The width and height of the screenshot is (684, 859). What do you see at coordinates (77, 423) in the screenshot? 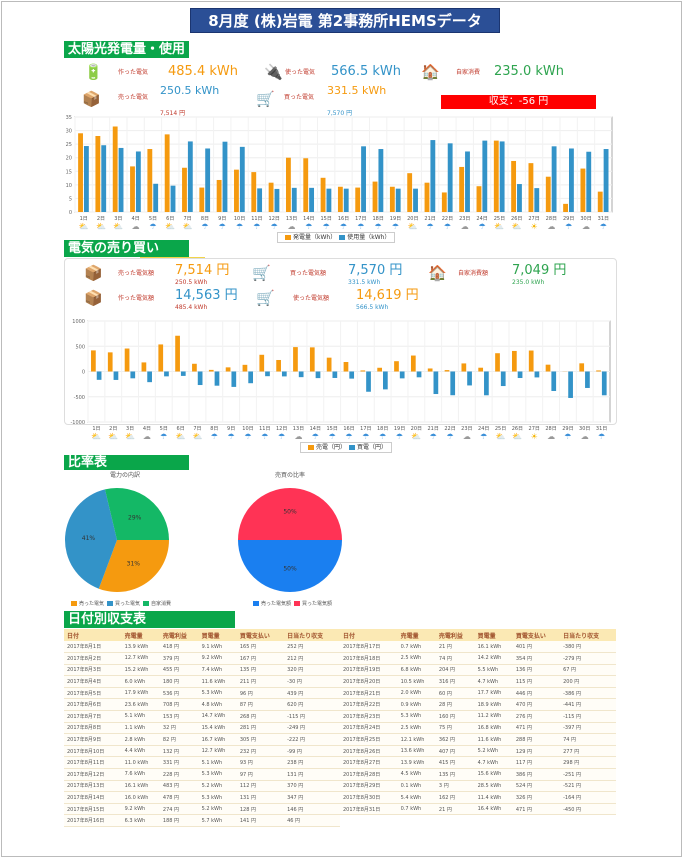
I see `y-tick-label: -1000` at bounding box center [77, 423].